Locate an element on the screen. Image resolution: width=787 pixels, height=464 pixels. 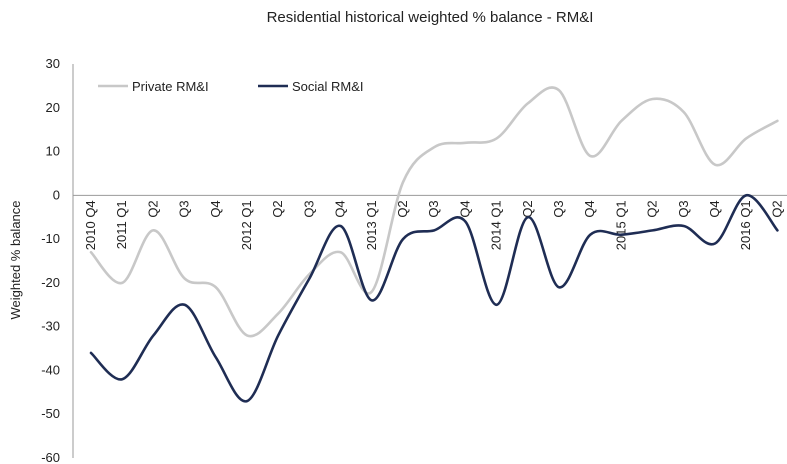
legend-label: Social RM&I is located at coordinates (328, 86).